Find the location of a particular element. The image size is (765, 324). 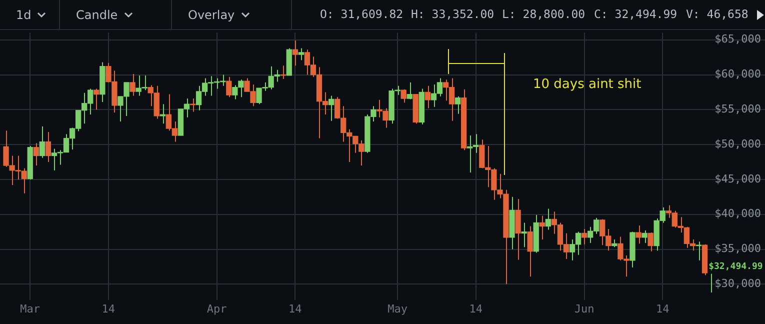

text: 1d is located at coordinates (24, 15).